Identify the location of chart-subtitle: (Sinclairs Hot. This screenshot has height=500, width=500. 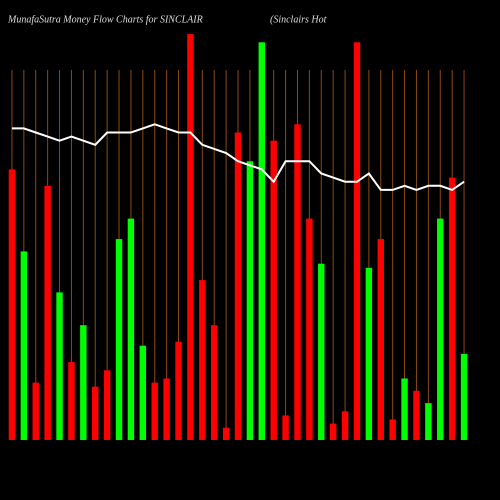
(298, 19).